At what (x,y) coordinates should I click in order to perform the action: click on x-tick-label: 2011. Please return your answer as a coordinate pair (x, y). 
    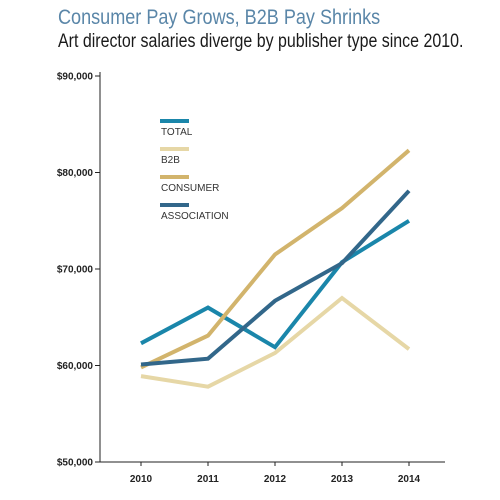
    Looking at the image, I should click on (208, 479).